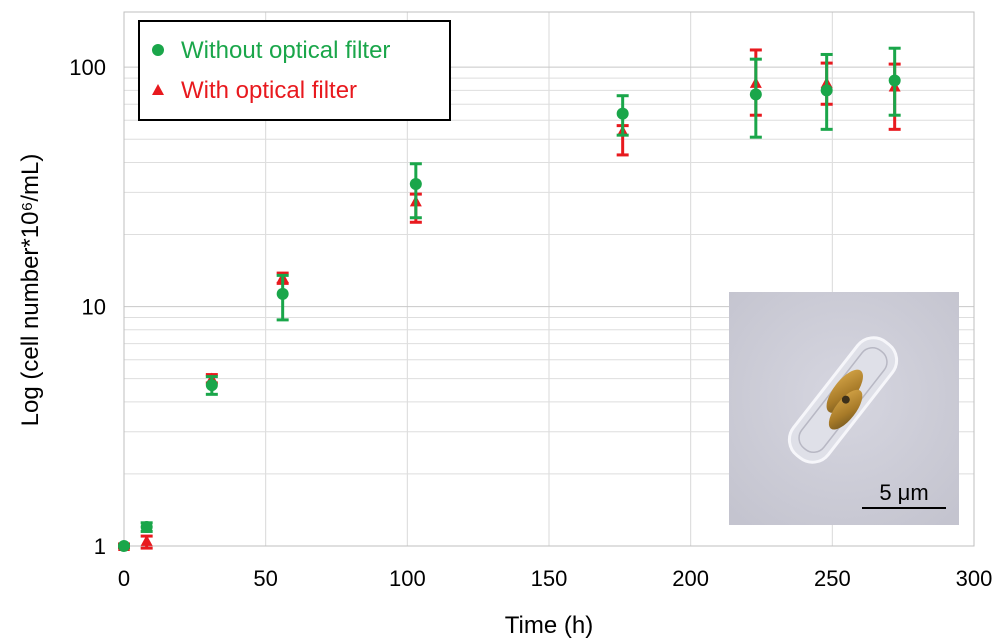 The image size is (1007, 642). Describe the element at coordinates (124, 578) in the screenshot. I see `x-tick-label: 0` at that location.